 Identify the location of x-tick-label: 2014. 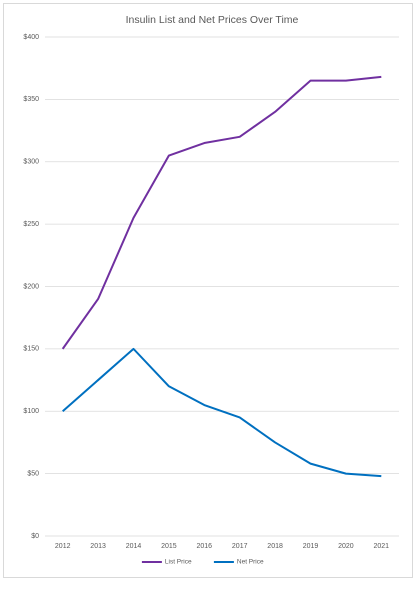
(134, 546).